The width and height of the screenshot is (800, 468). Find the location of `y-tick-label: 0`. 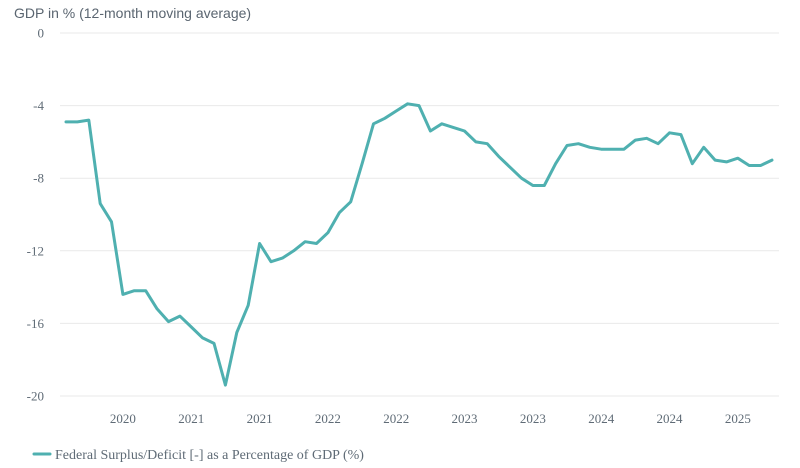

y-tick-label: 0 is located at coordinates (41, 33).